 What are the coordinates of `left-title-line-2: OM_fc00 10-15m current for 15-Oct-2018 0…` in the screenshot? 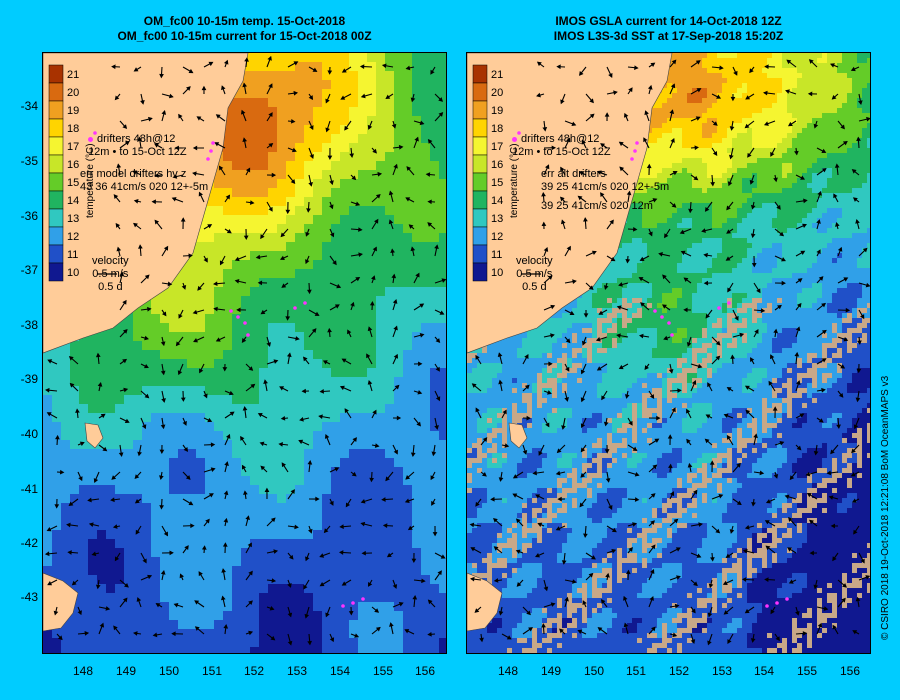 It's located at (244, 36).